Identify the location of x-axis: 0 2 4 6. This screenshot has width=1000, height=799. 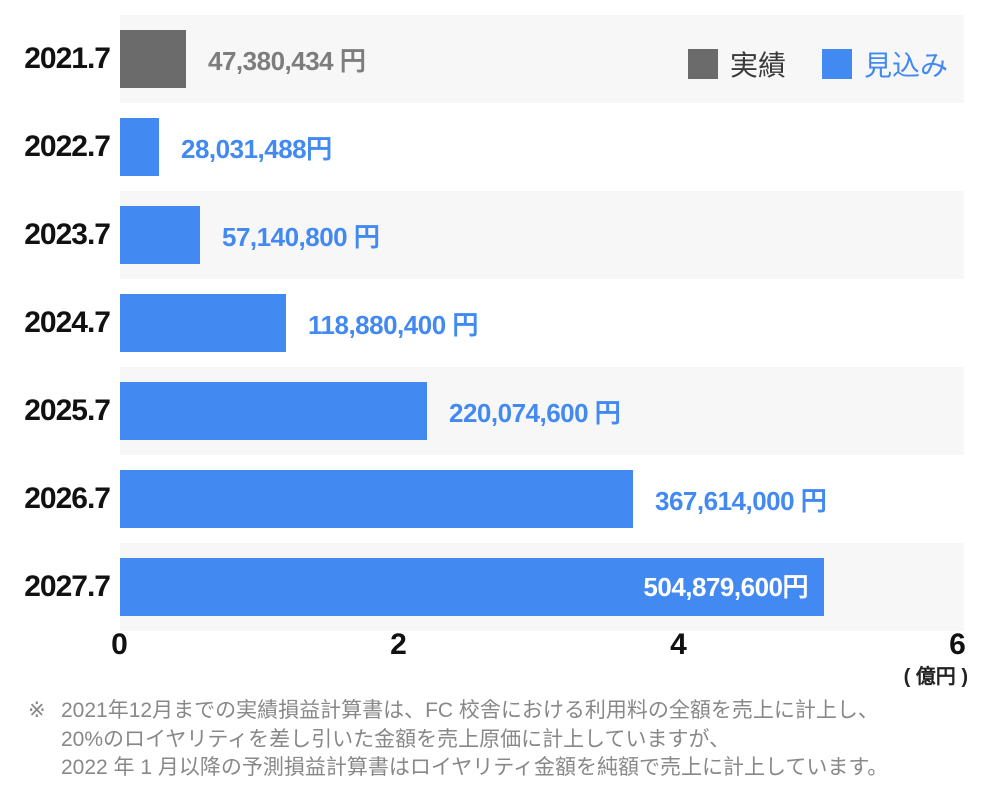
(500, 648).